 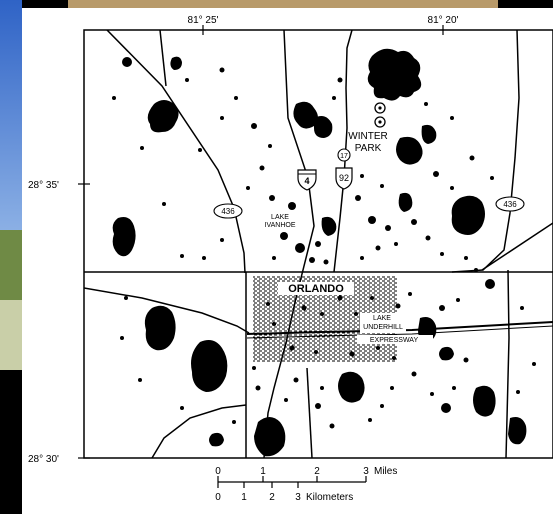 What do you see at coordinates (368, 148) in the screenshot?
I see `place-label-park: PARK` at bounding box center [368, 148].